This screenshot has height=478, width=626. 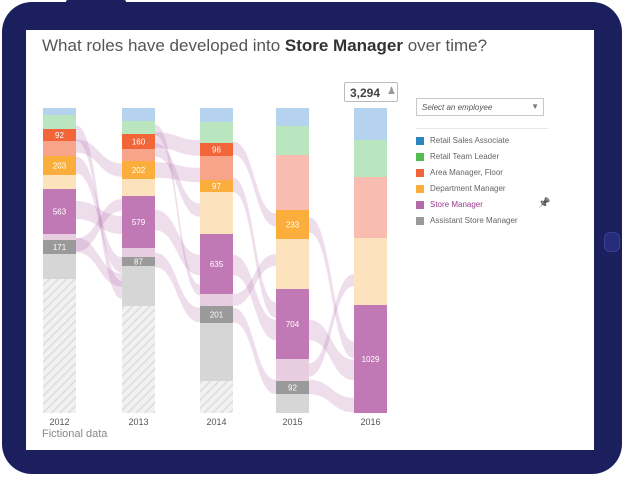 I want to click on tooltip-value: 3,294, so click(x=365, y=93).